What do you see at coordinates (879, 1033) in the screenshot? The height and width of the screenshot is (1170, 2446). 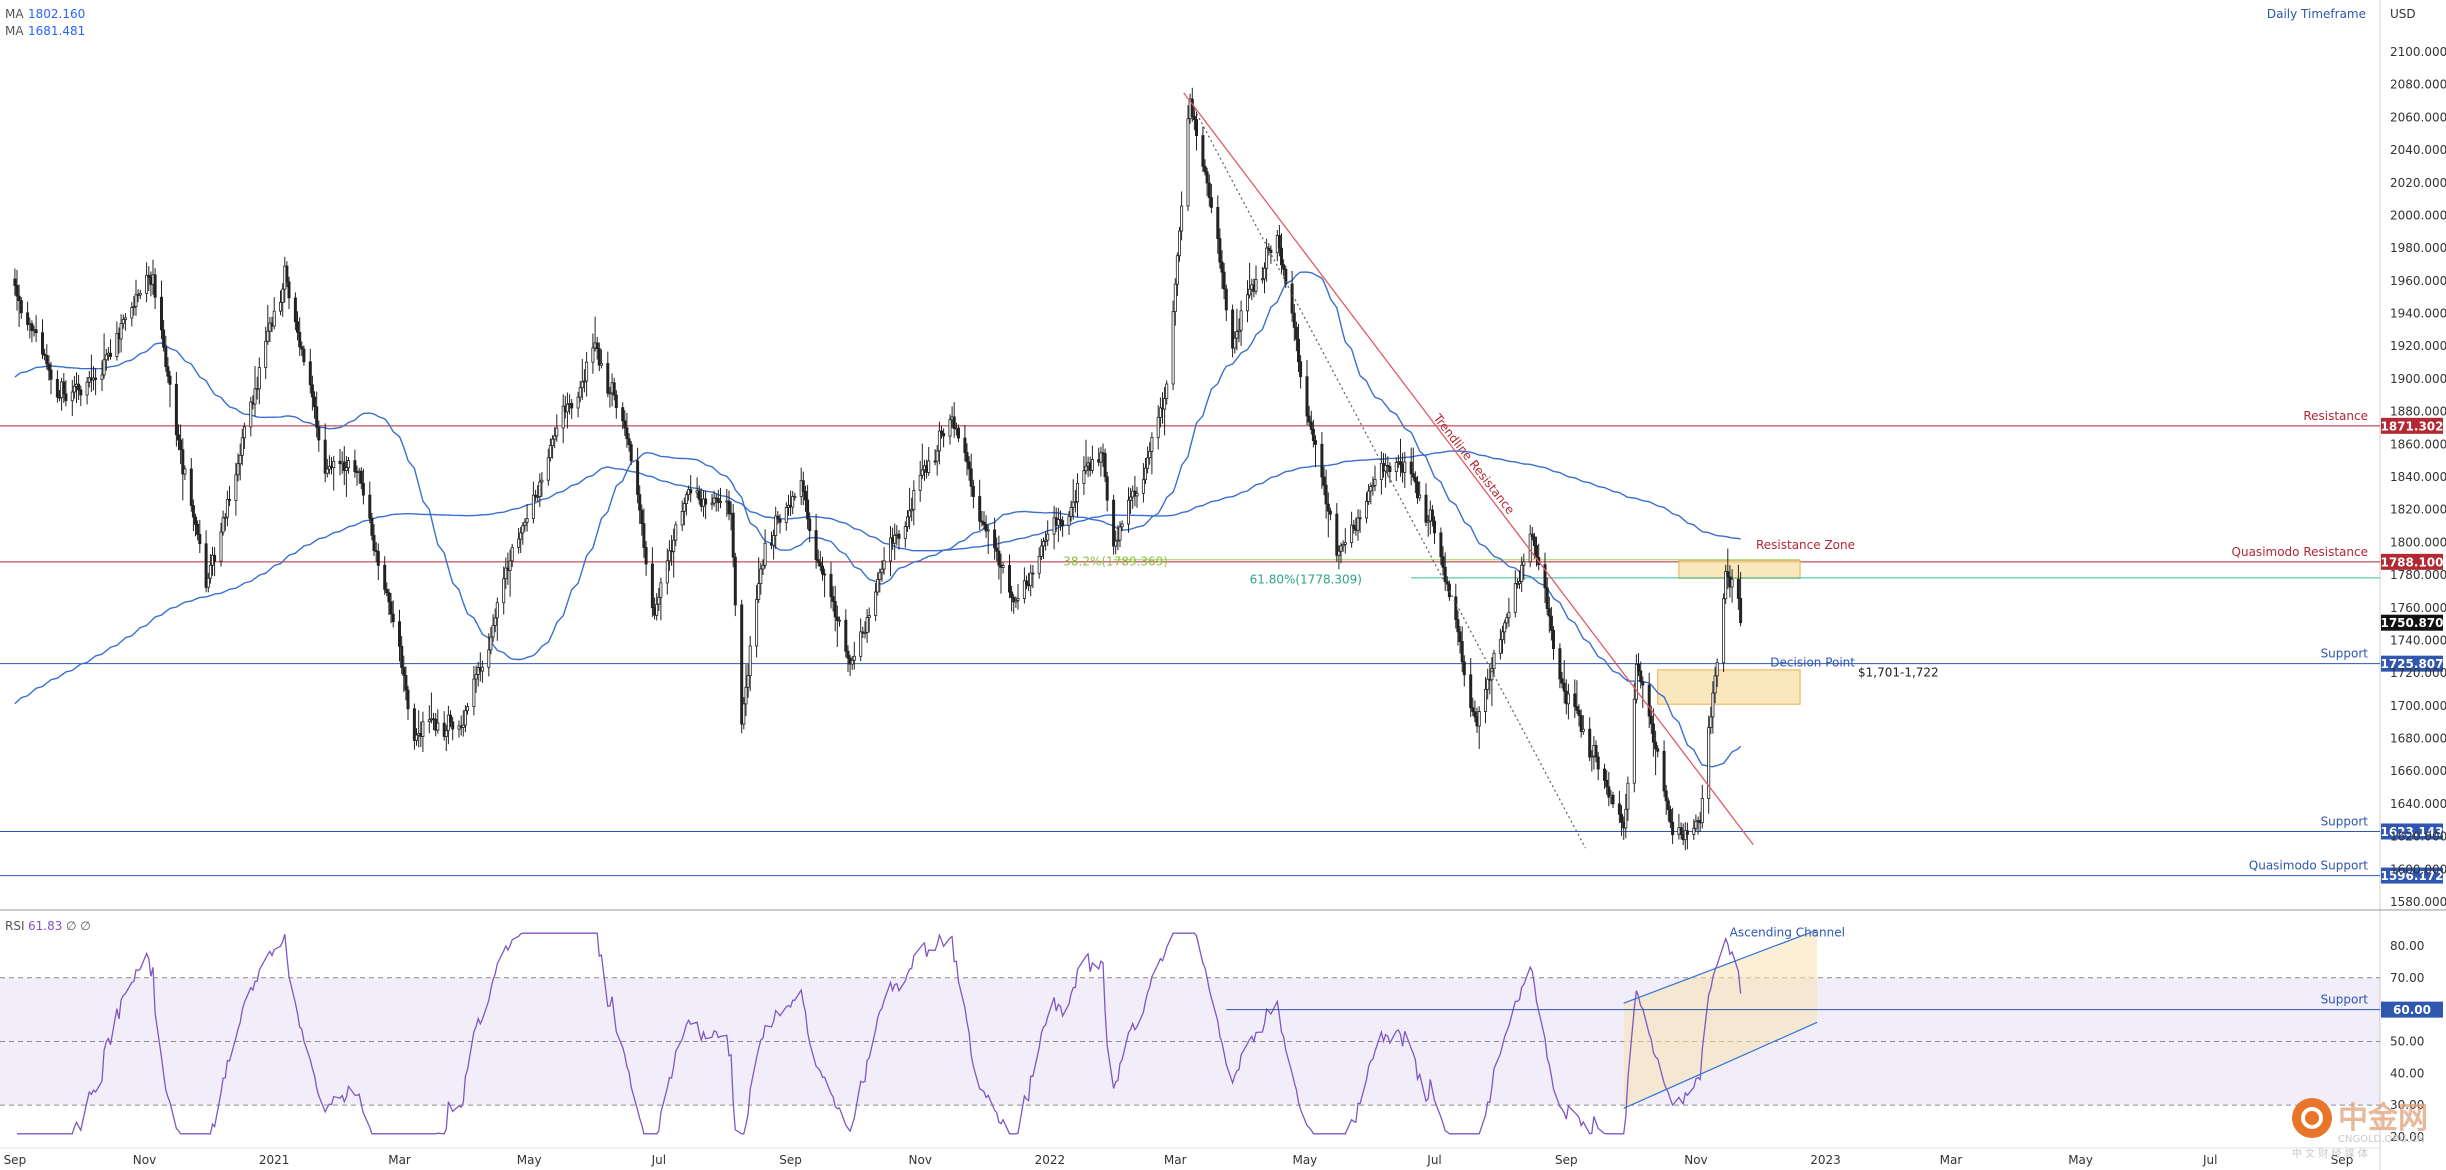 I see `rsi-line` at bounding box center [879, 1033].